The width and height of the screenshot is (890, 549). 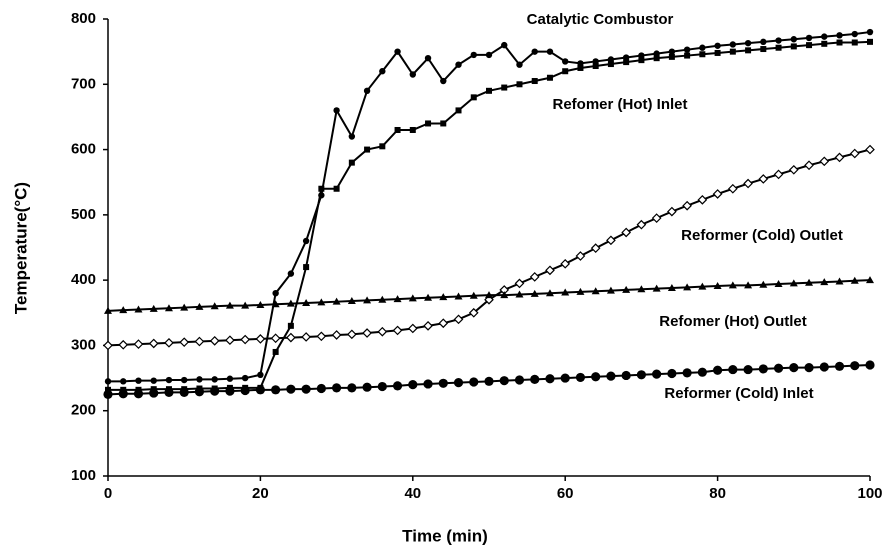 What do you see at coordinates (83, 410) in the screenshot?
I see `y-tick-label: 200` at bounding box center [83, 410].